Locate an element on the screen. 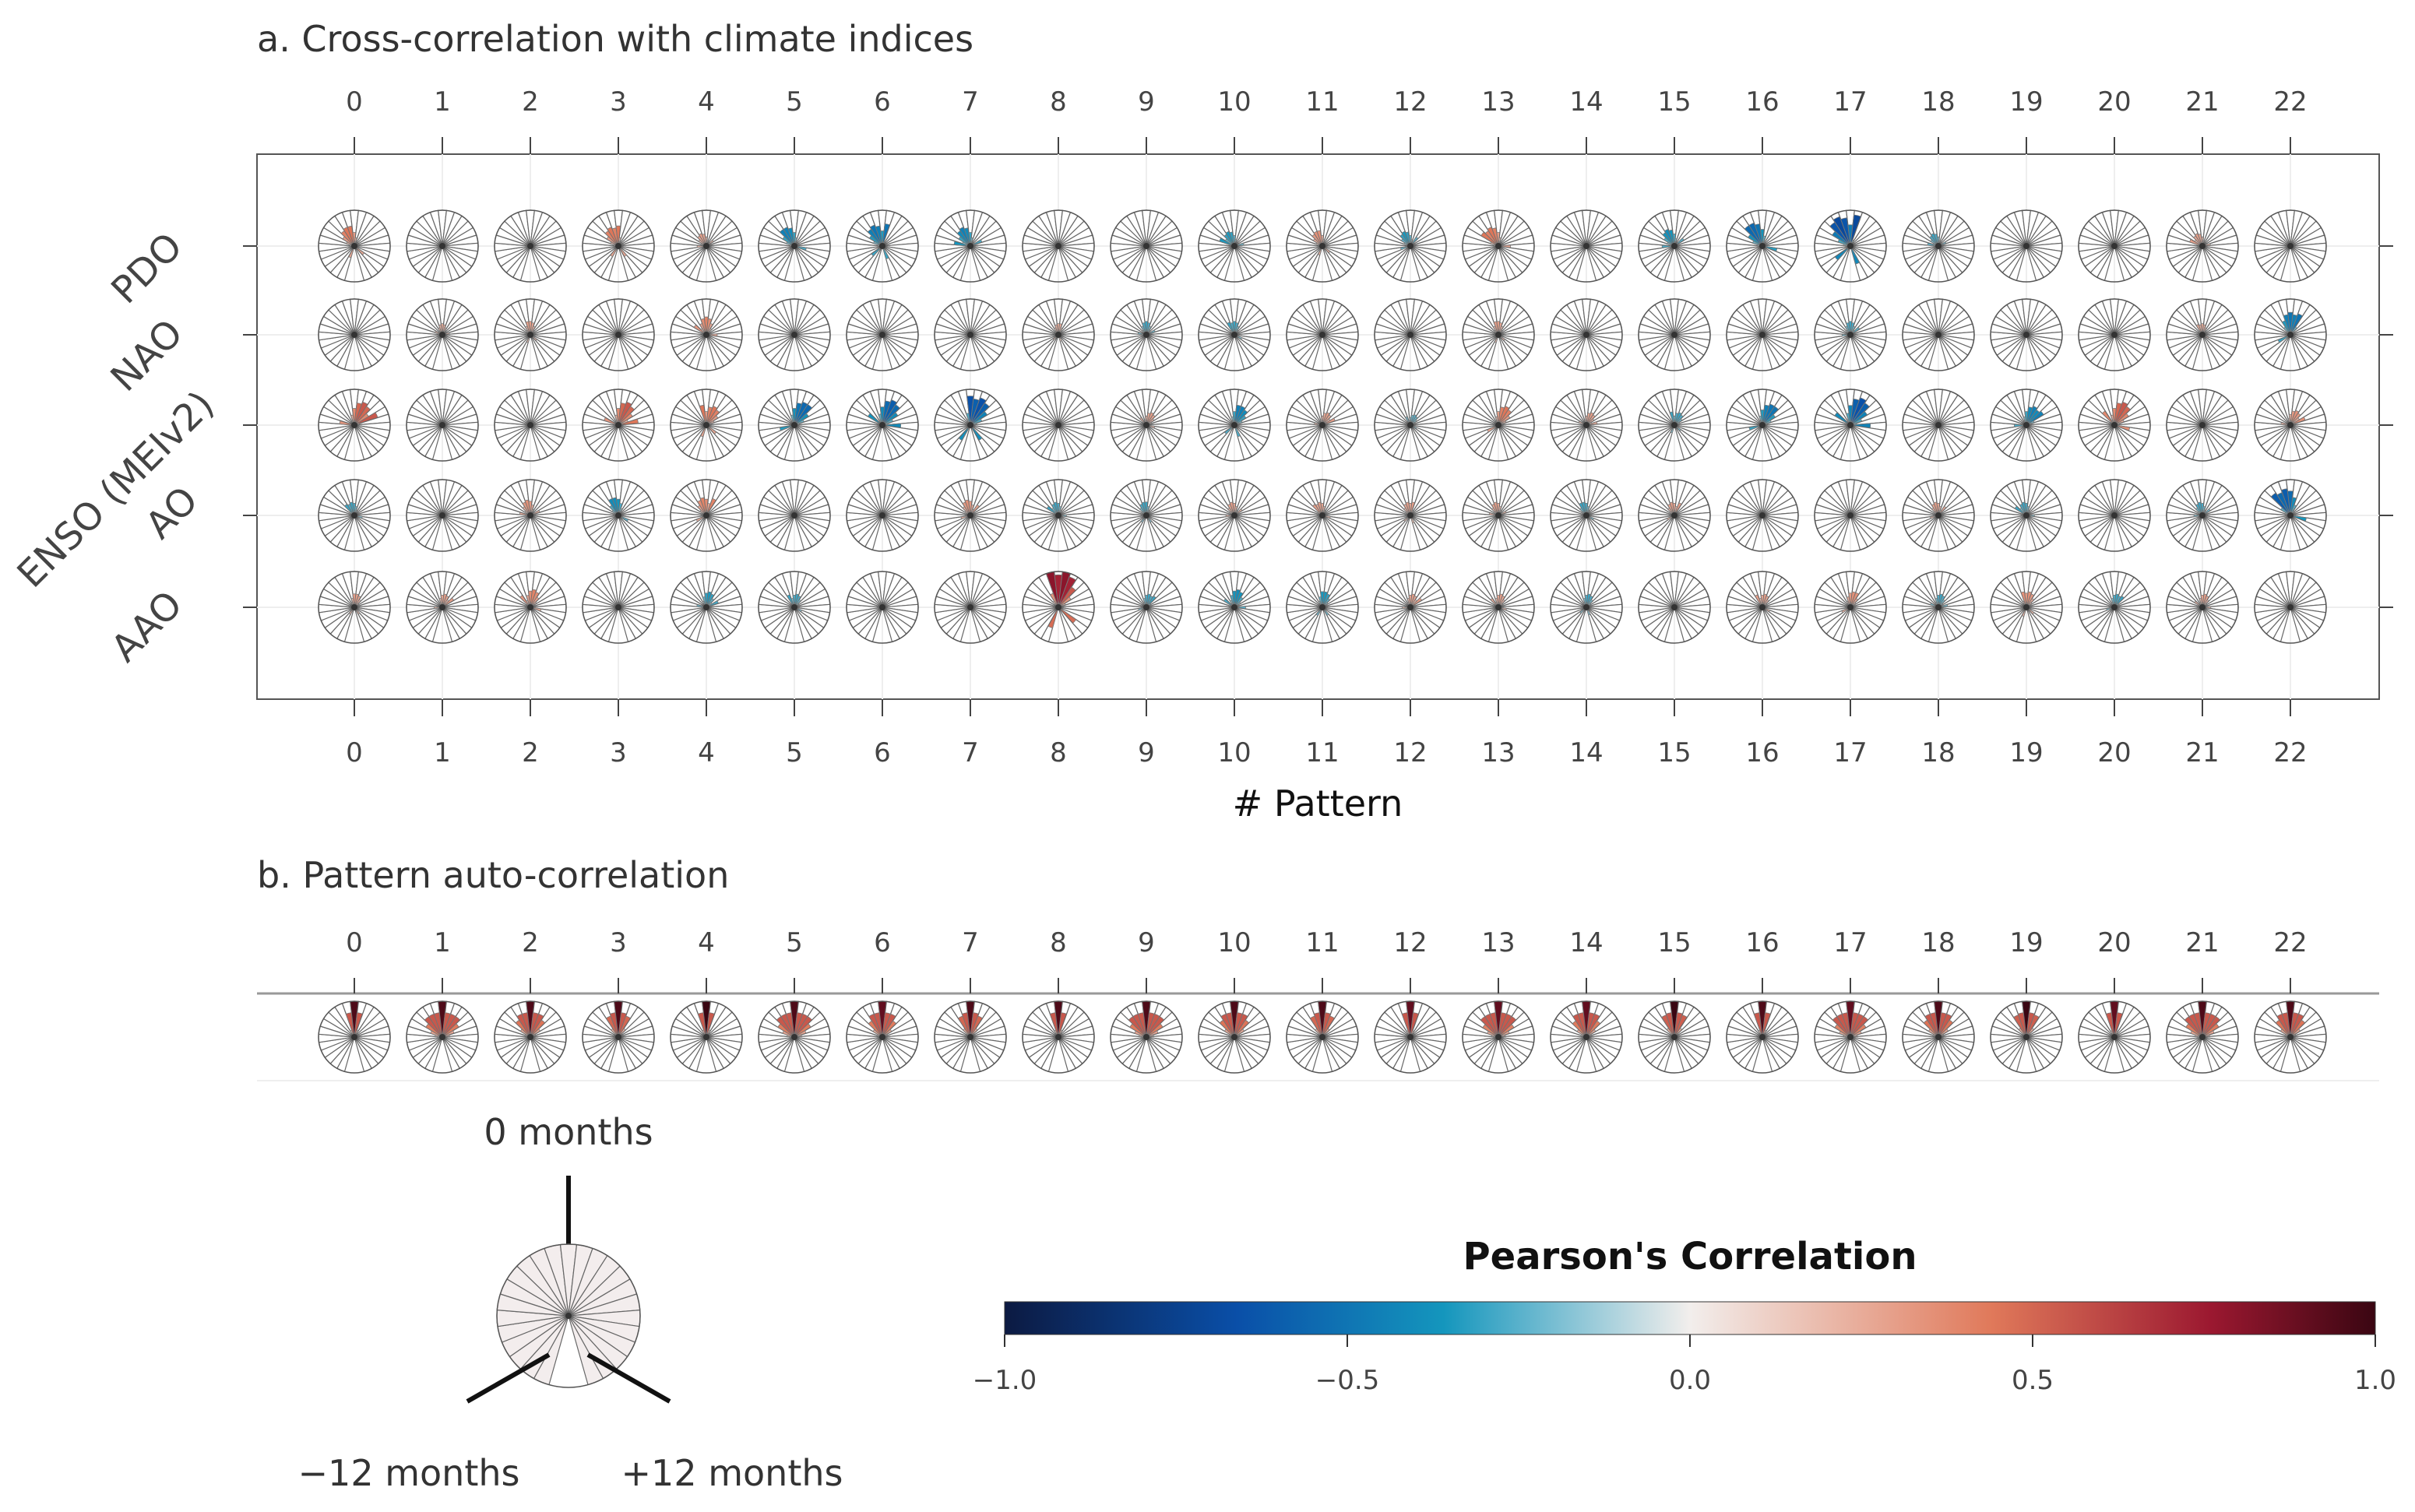 This screenshot has width=2415, height=1512. x-tick-label-top: 13 is located at coordinates (1498, 102).